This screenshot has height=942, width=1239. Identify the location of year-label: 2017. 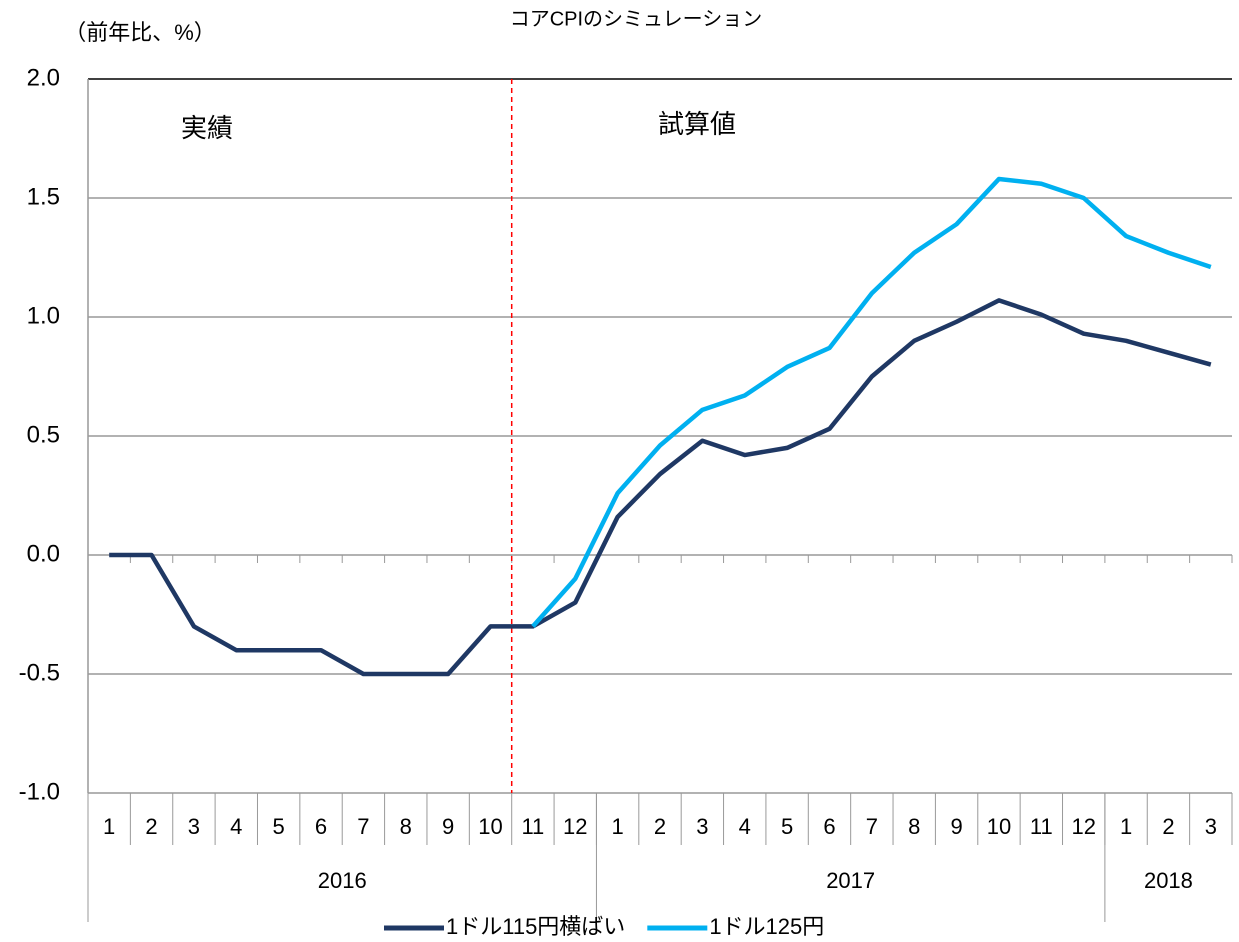
(850, 880).